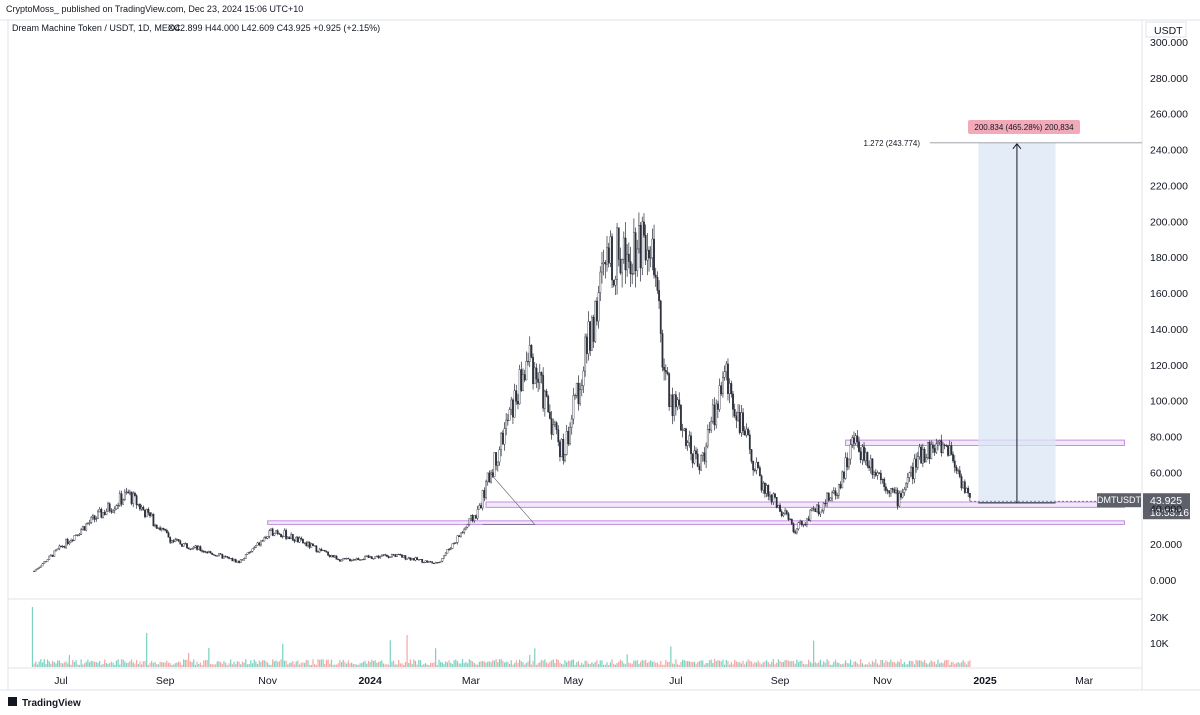  I want to click on symbol-title: Dream Machine Token / USDT, 1D, MEXC, so click(96, 28).